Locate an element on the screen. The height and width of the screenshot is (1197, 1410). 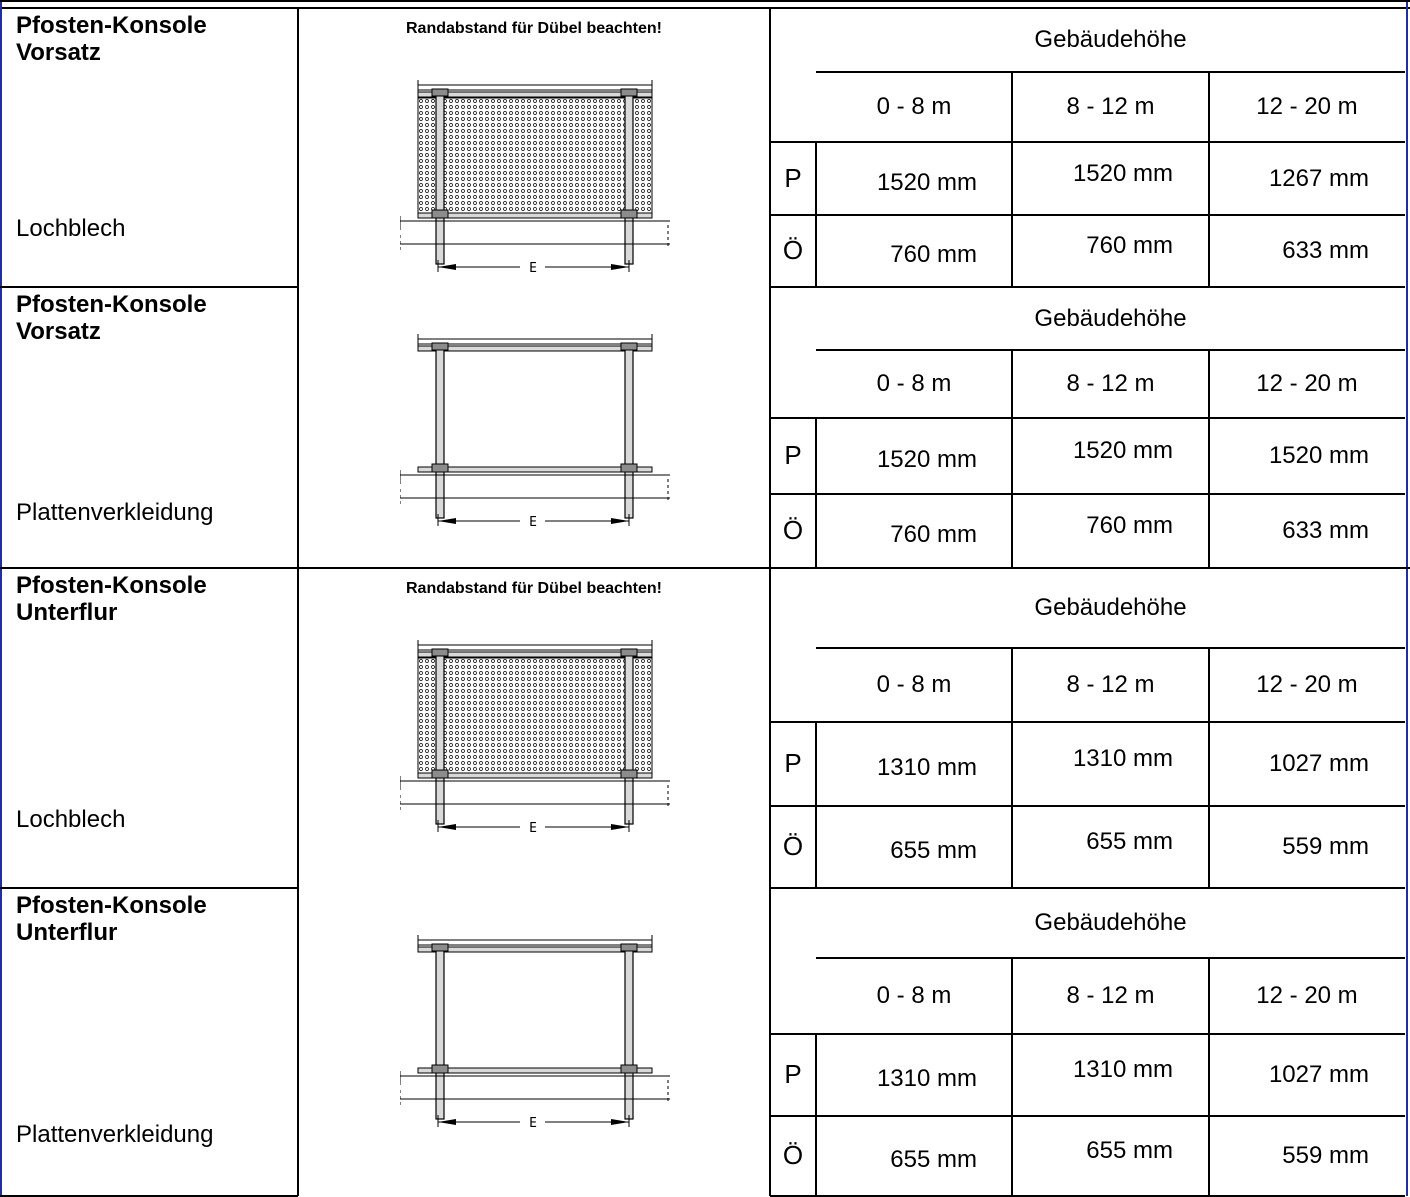
value-cell: 1267 mm is located at coordinates (1318, 178).